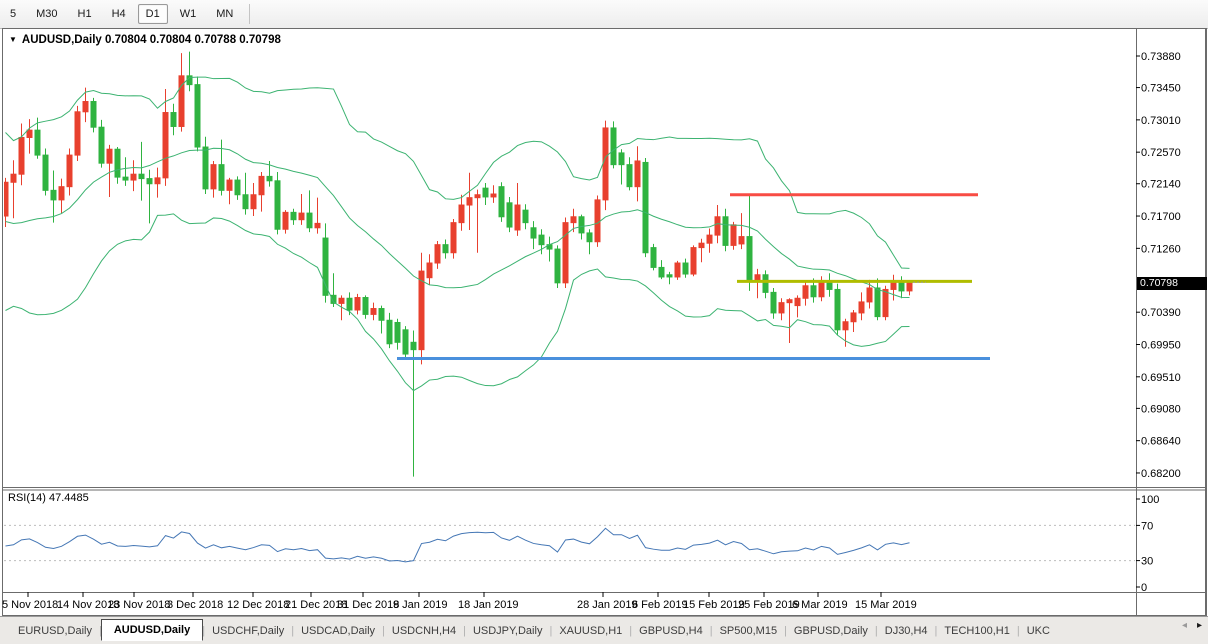  What do you see at coordinates (424, 630) in the screenshot?
I see `tab-usdcnh-h4: USDCNH,H4` at bounding box center [424, 630].